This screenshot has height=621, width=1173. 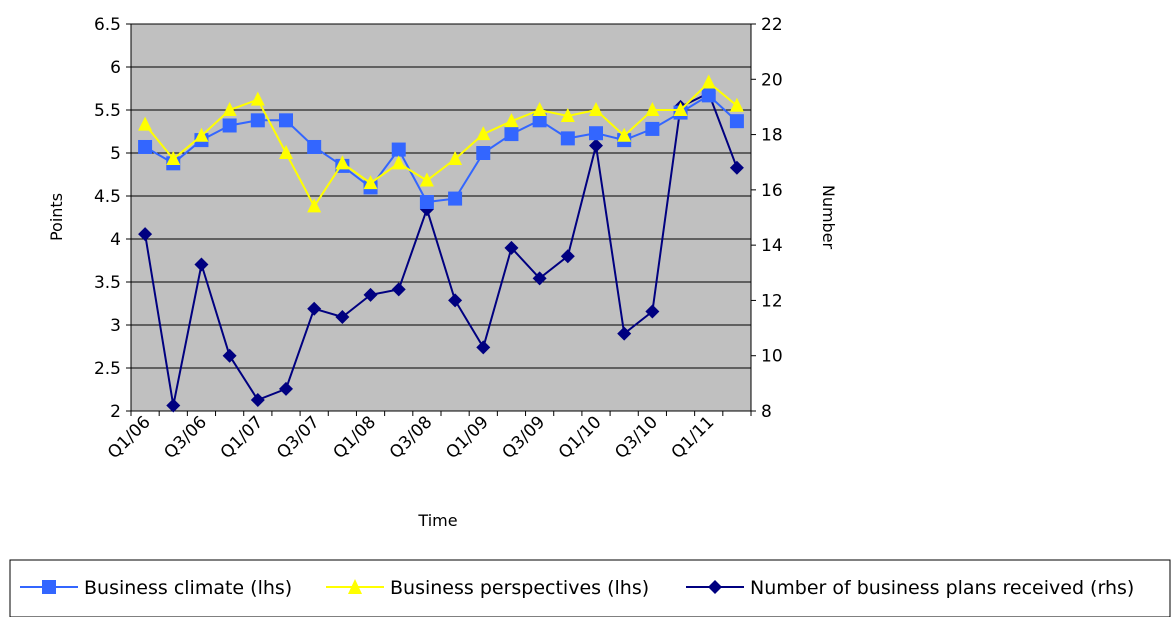 I want to click on y-axis-left-title: Points, so click(x=56, y=217).